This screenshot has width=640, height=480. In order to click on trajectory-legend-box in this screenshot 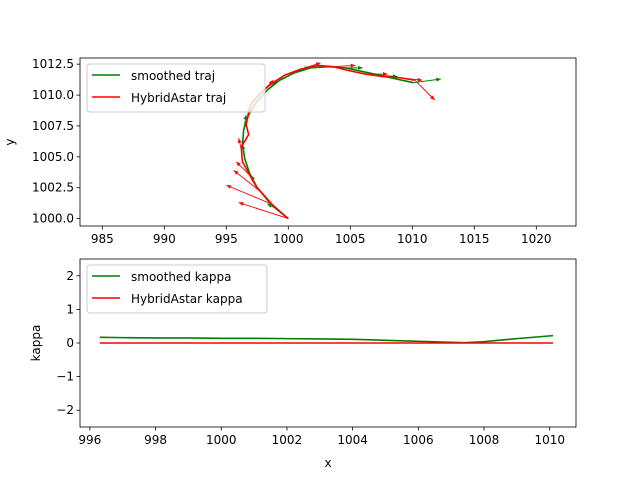, I will do `click(176, 88)`.